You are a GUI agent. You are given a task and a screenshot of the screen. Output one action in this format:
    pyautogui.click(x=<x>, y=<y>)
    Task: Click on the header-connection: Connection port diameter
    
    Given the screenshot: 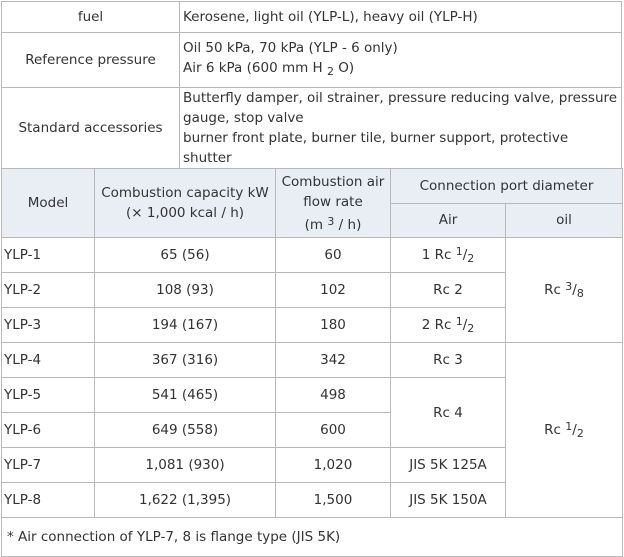 What is the action you would take?
    pyautogui.click(x=506, y=186)
    